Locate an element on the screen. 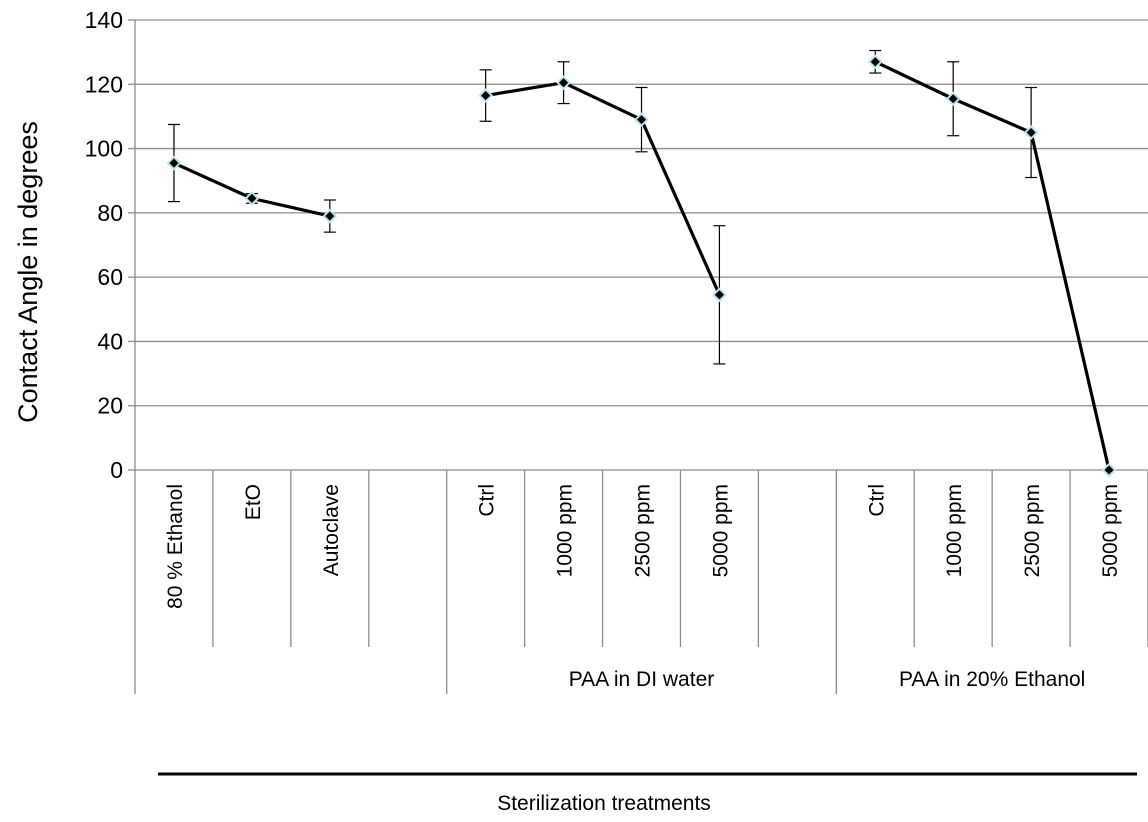 The height and width of the screenshot is (822, 1148). y-tick-label: 0 is located at coordinates (116, 470).